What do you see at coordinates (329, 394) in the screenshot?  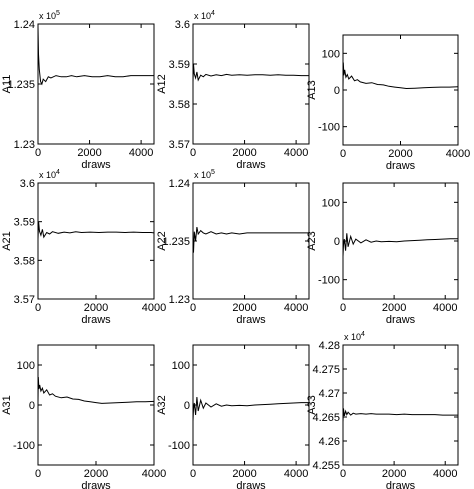 I see `y-tick-label: 4.27` at bounding box center [329, 394].